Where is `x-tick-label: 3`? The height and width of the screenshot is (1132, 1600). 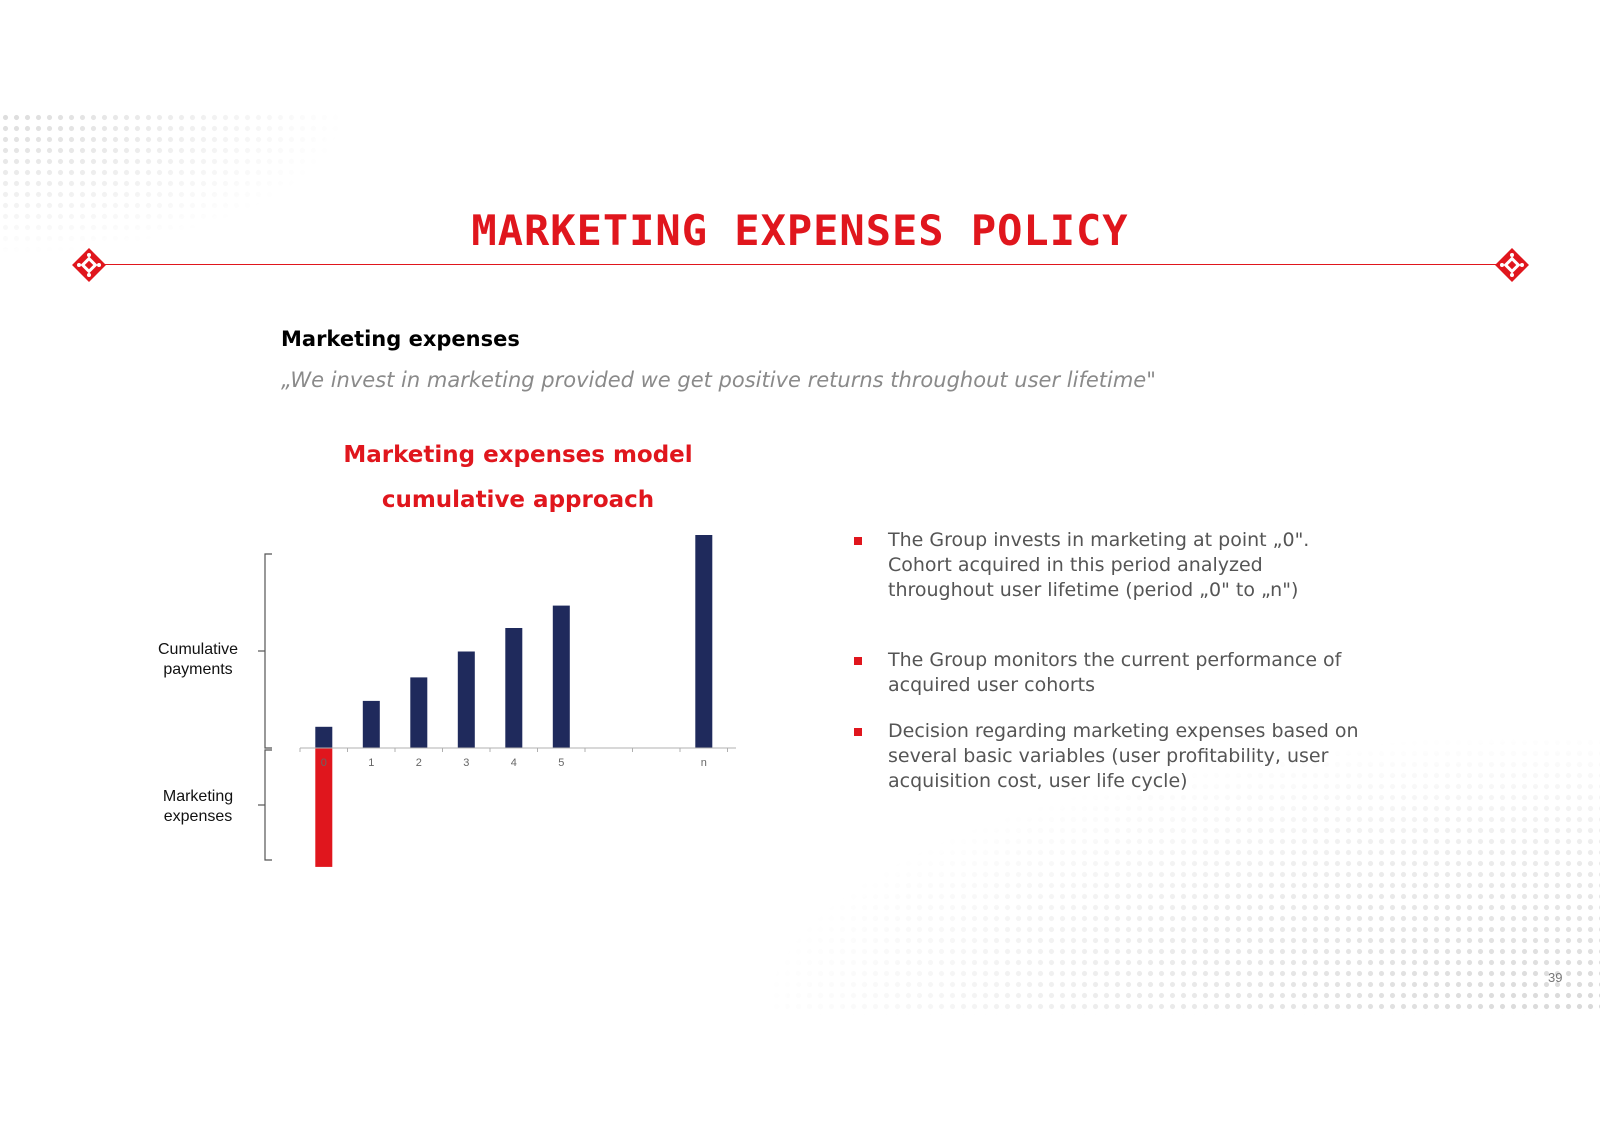
x-tick-label: 3 is located at coordinates (466, 763).